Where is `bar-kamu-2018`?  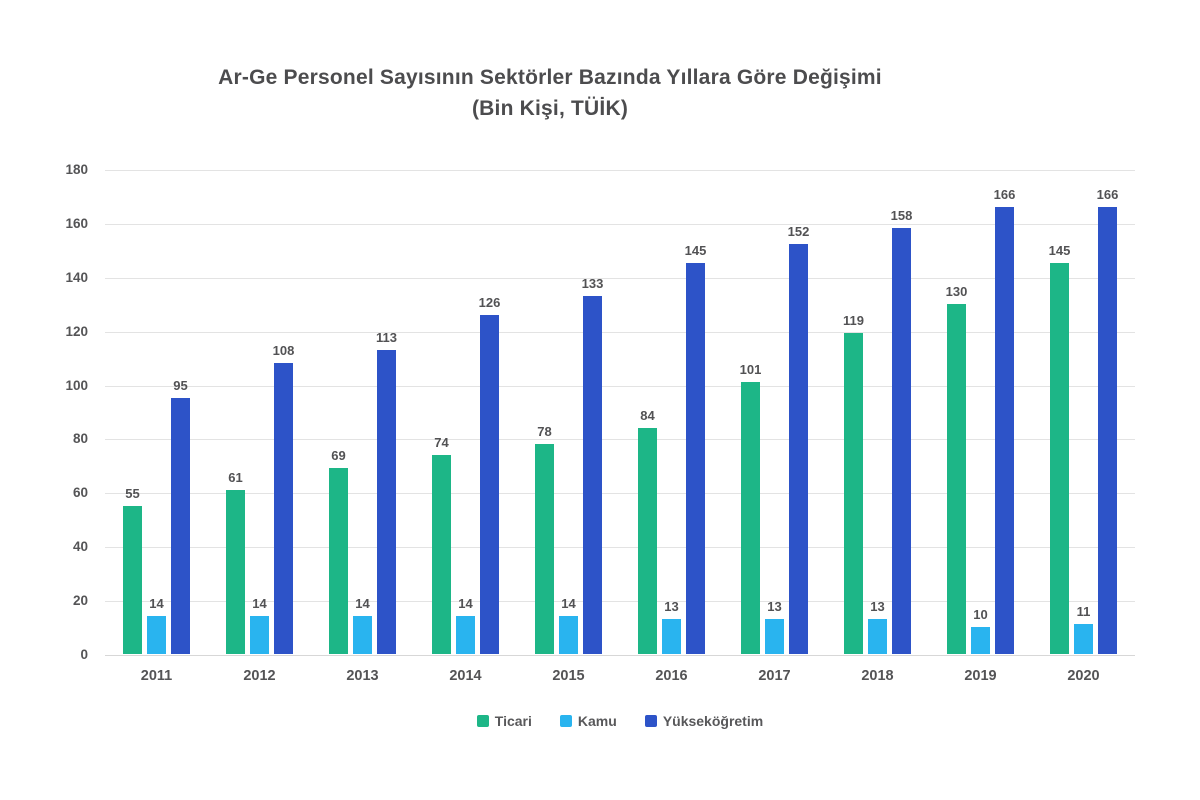 bar-kamu-2018 is located at coordinates (877, 636).